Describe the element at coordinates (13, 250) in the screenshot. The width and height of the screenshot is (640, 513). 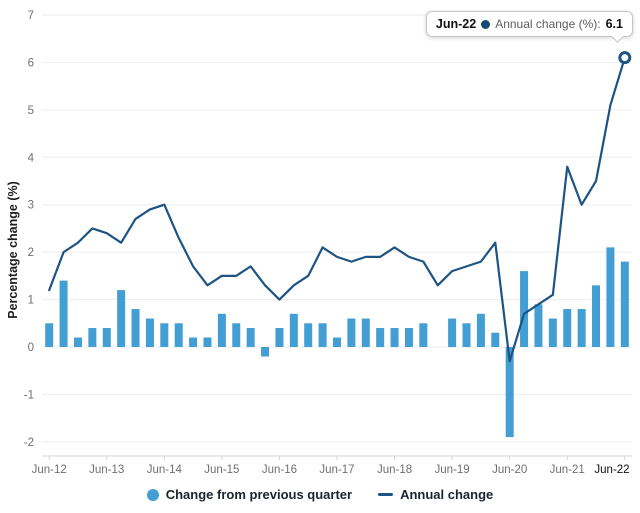
I see `y-axis-title: Percentage change (%)` at that location.